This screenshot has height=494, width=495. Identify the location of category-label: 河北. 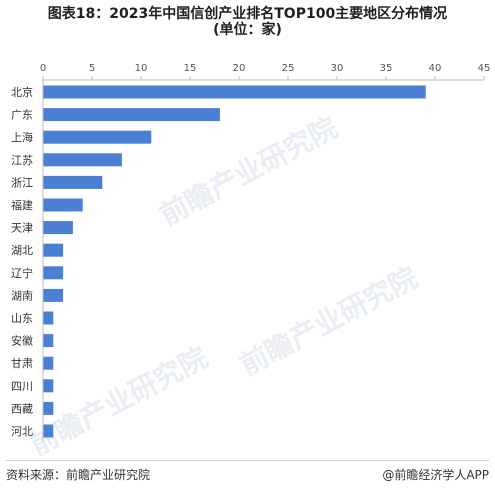
(22, 431).